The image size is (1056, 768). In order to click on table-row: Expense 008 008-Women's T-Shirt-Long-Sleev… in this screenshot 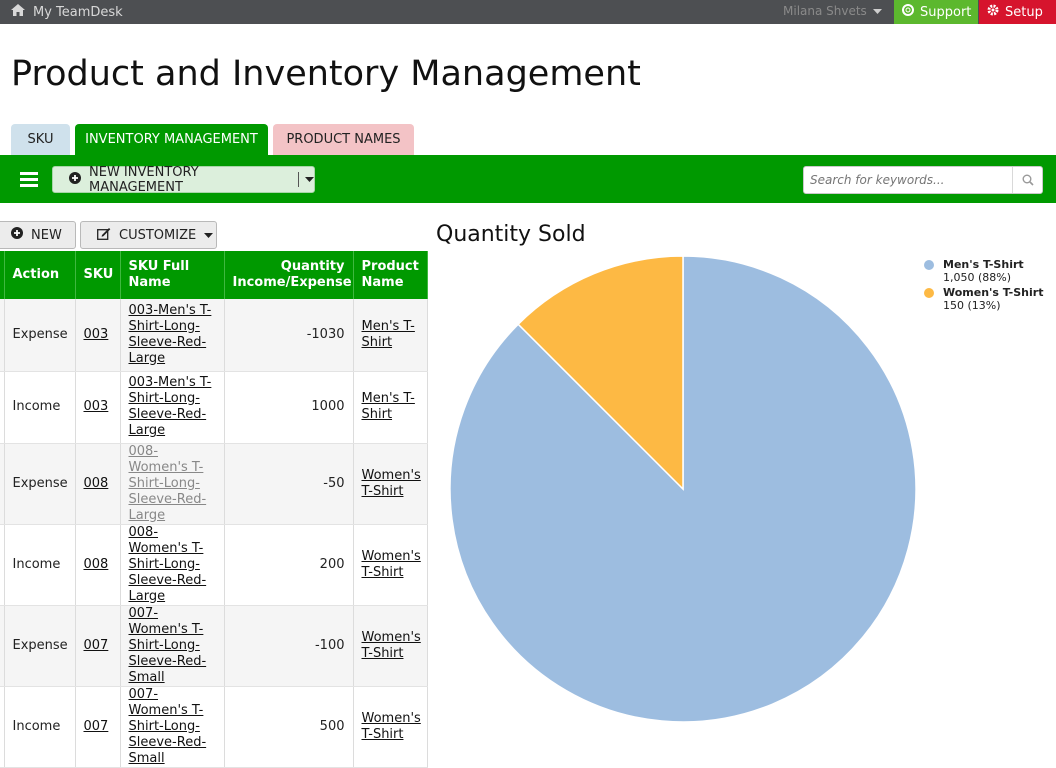, I will do `click(214, 484)`.